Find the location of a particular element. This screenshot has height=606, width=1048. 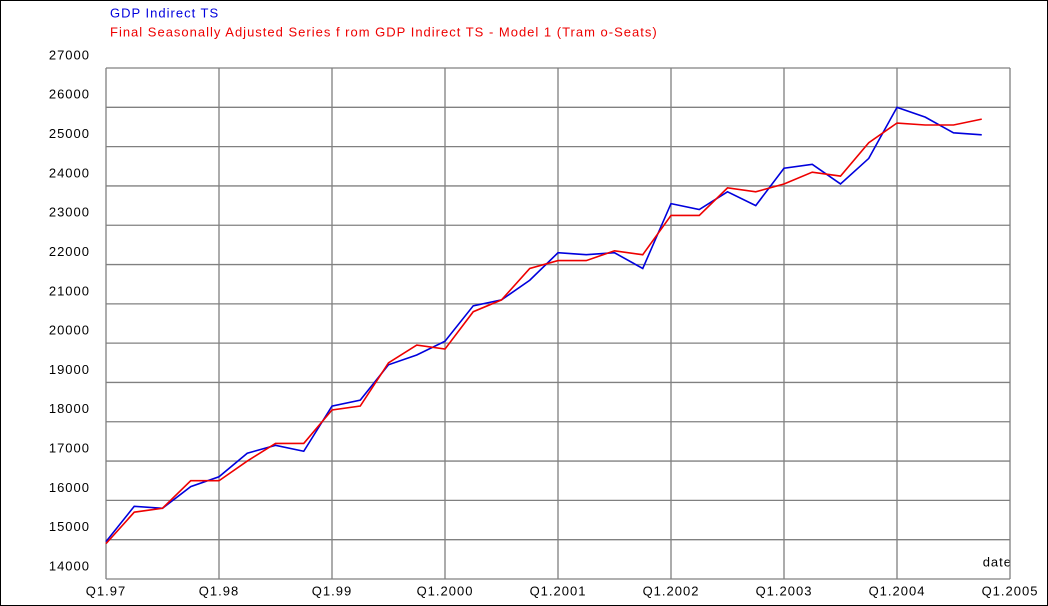

y-tick-label: 23000 is located at coordinates (69, 212).